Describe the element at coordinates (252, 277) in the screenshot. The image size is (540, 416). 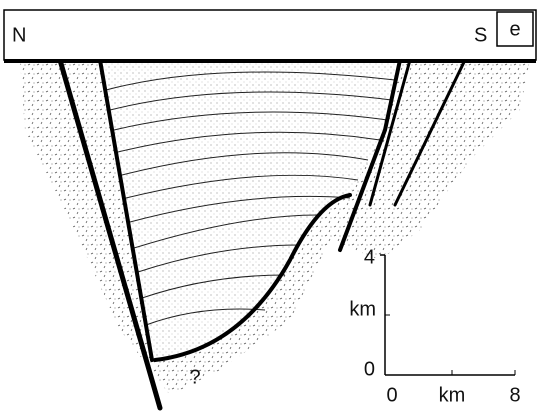
I see `basin-floor` at that location.